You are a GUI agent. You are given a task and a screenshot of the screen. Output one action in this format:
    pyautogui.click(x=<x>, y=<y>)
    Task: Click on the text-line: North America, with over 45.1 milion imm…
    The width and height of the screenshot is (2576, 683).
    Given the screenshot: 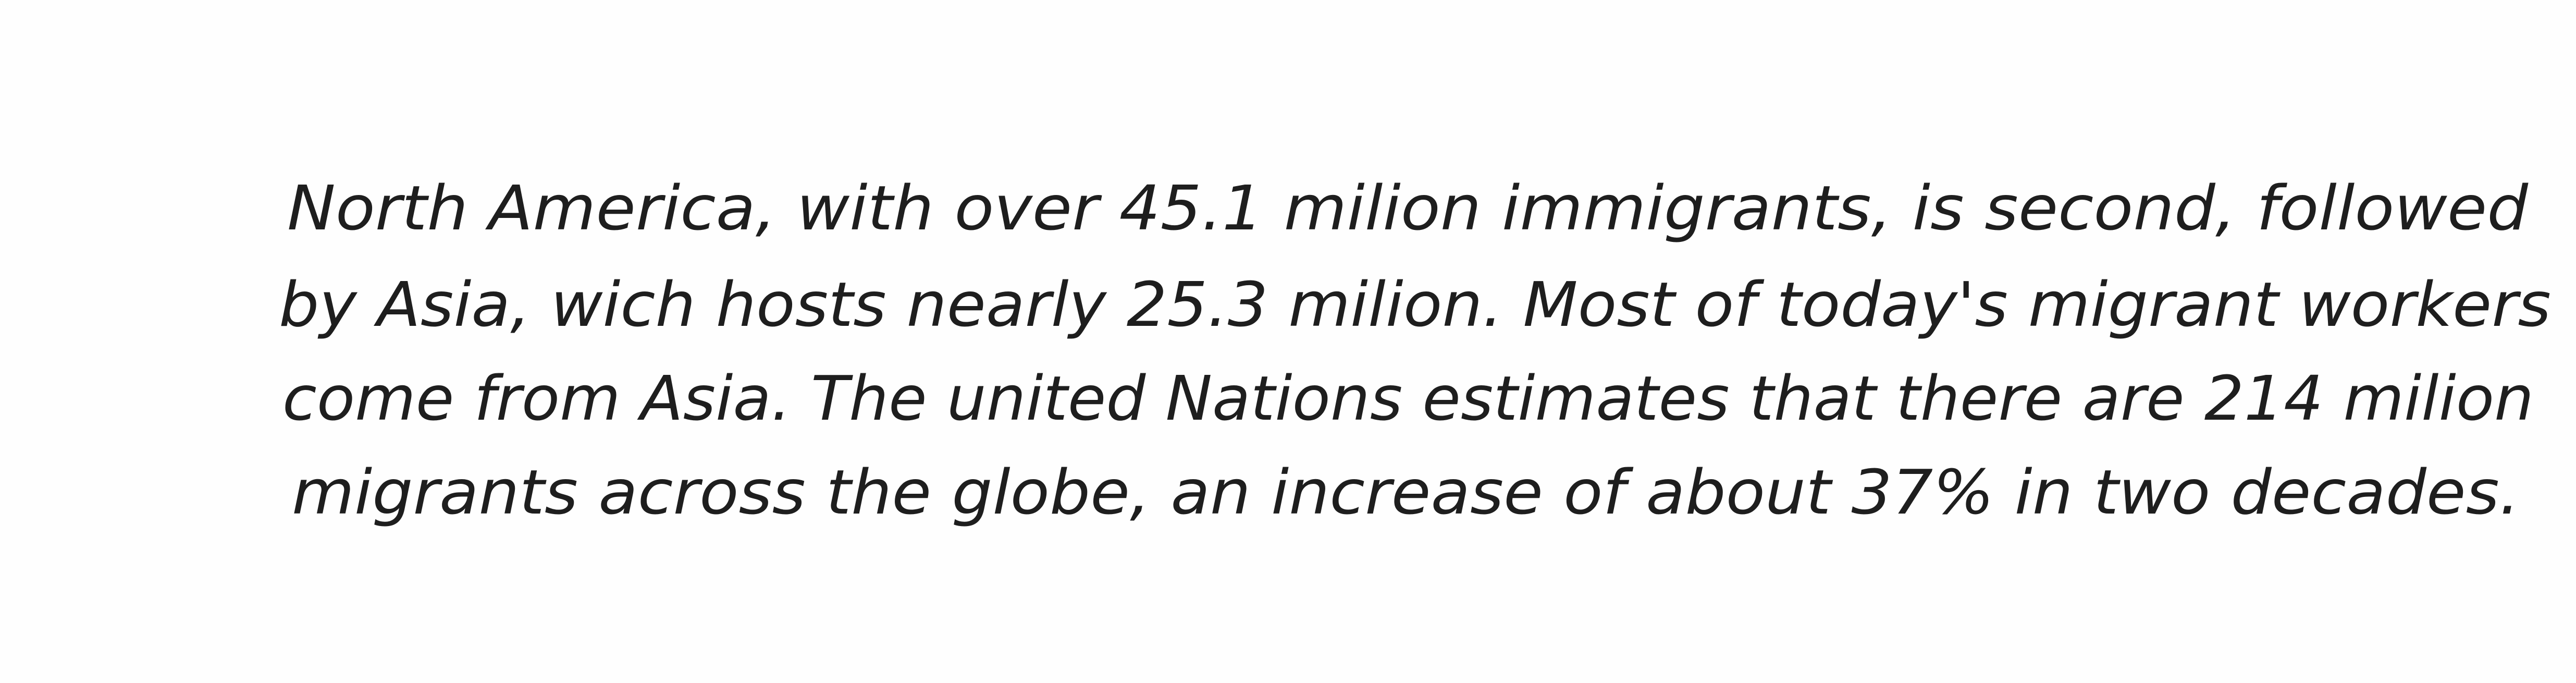 What is the action you would take?
    pyautogui.click(x=1408, y=208)
    